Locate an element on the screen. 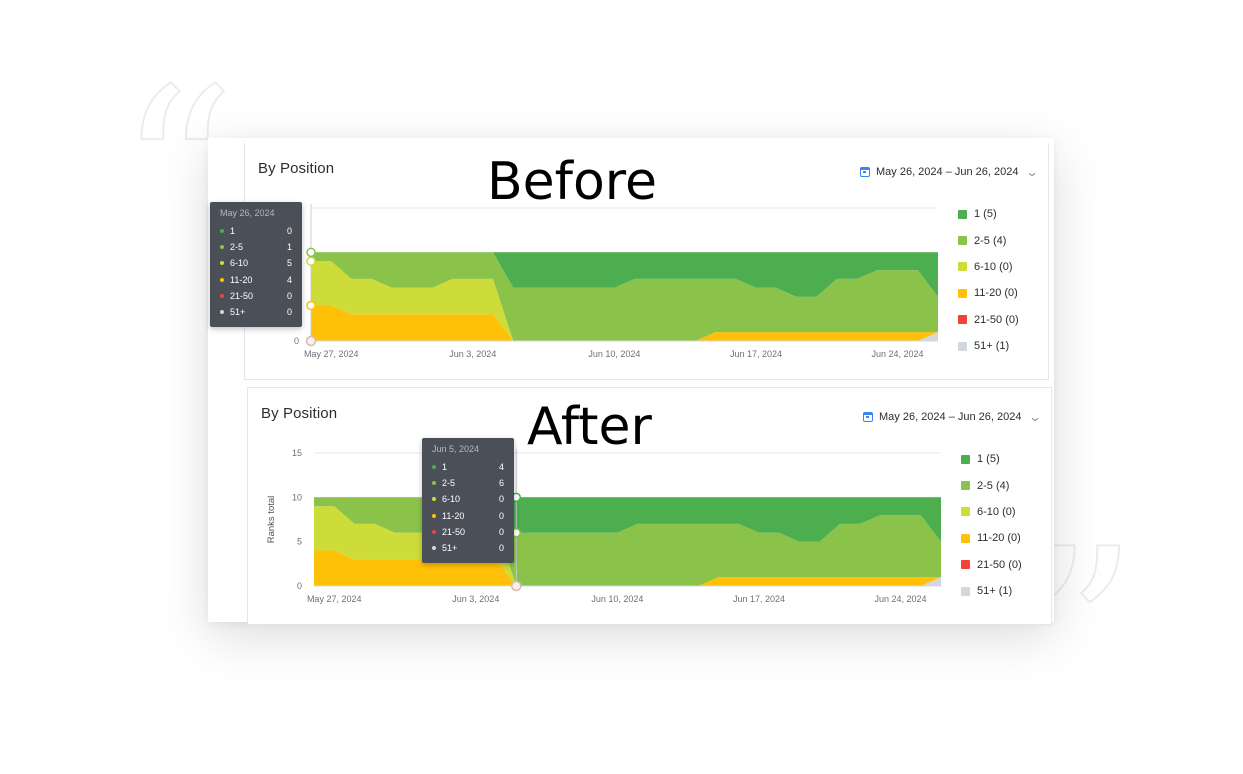  chart-tooltip: Jun 5, 2024 1 4 2-5 6 6-10 0 11-20 0 21-50 0 51+ 0 is located at coordinates (468, 501).